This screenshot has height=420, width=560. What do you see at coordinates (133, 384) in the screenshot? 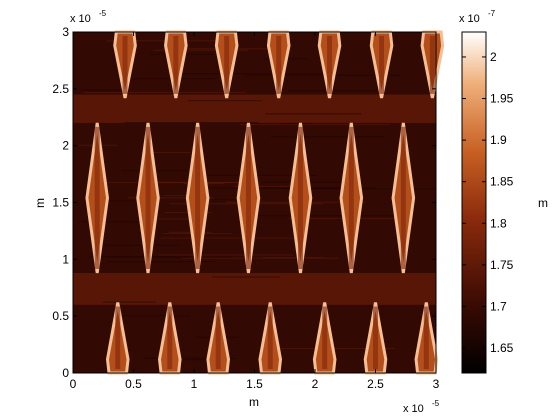
I see `x-tick-label: 0.5` at bounding box center [133, 384].